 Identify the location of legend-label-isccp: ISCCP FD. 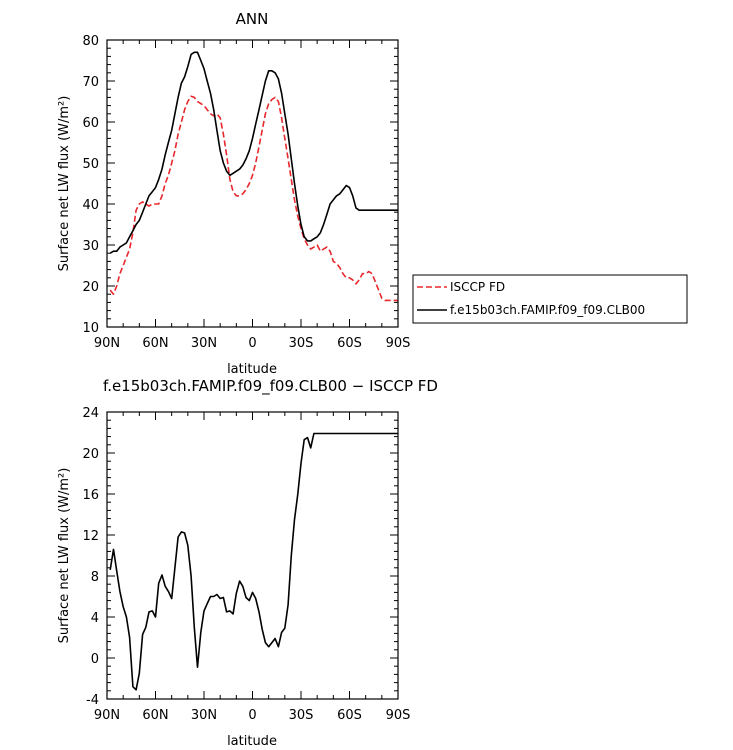
(477, 287).